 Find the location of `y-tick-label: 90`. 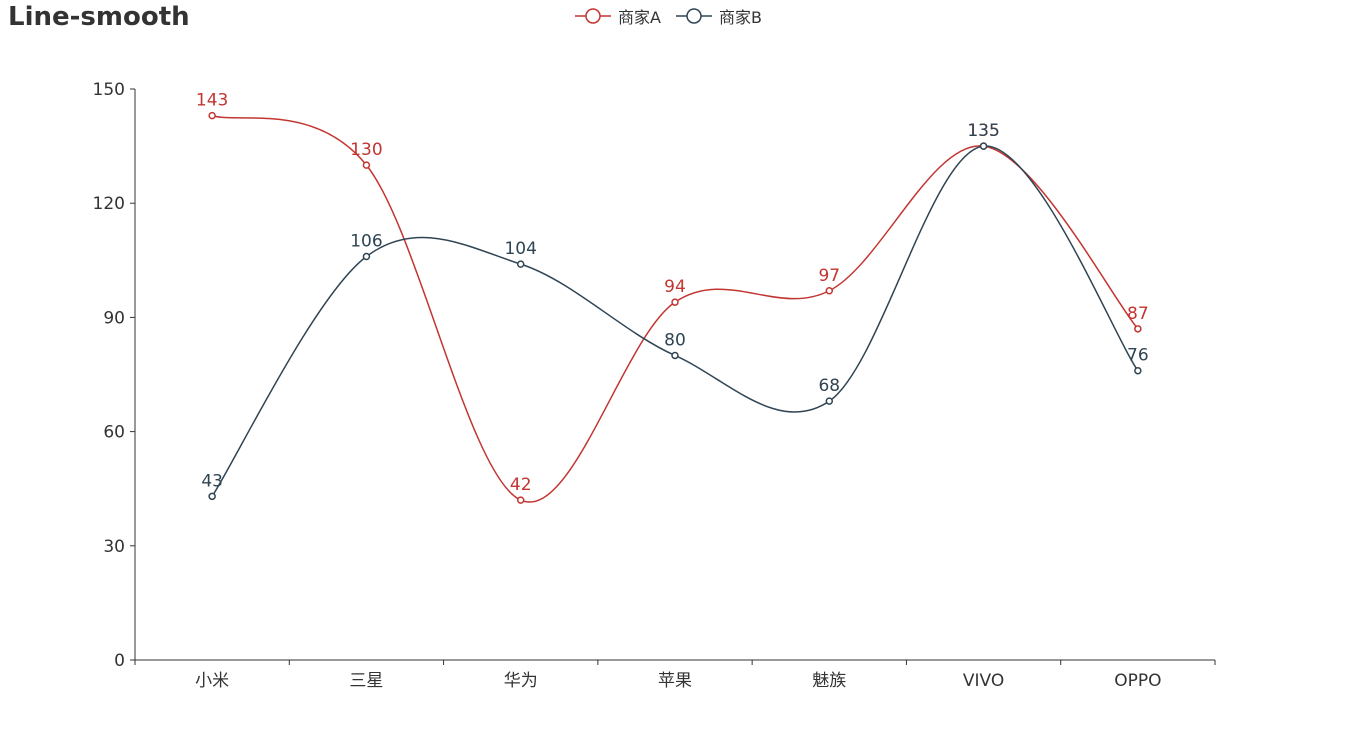

y-tick-label: 90 is located at coordinates (114, 318).